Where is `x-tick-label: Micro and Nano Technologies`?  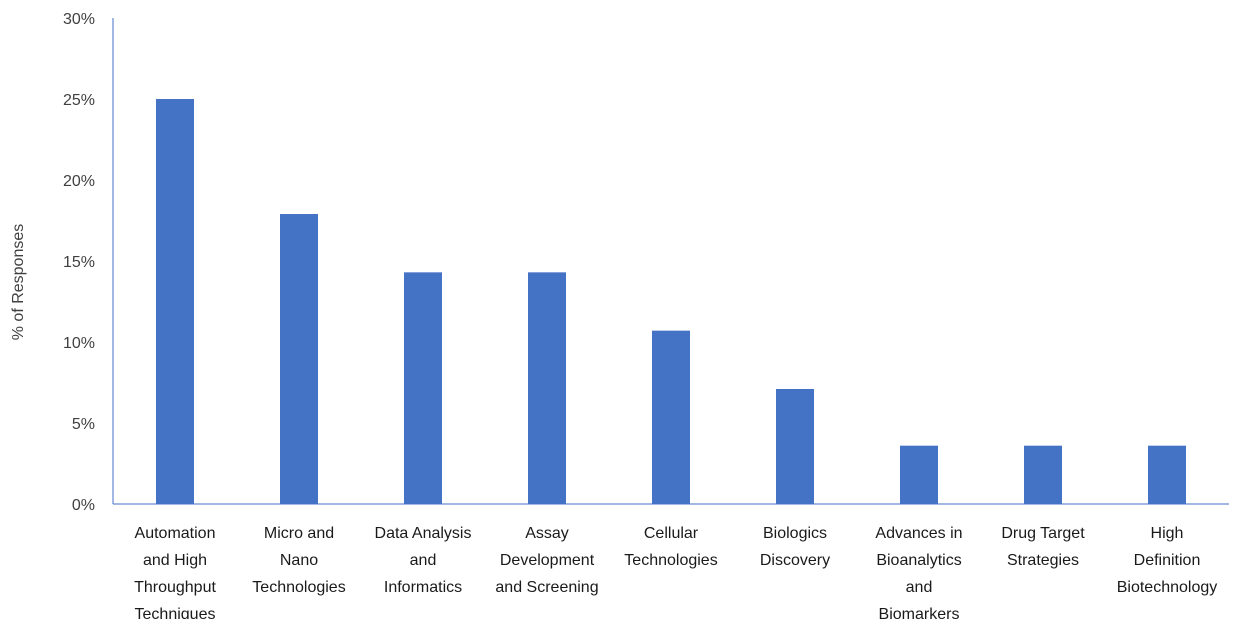 x-tick-label: Micro and Nano Technologies is located at coordinates (298, 560).